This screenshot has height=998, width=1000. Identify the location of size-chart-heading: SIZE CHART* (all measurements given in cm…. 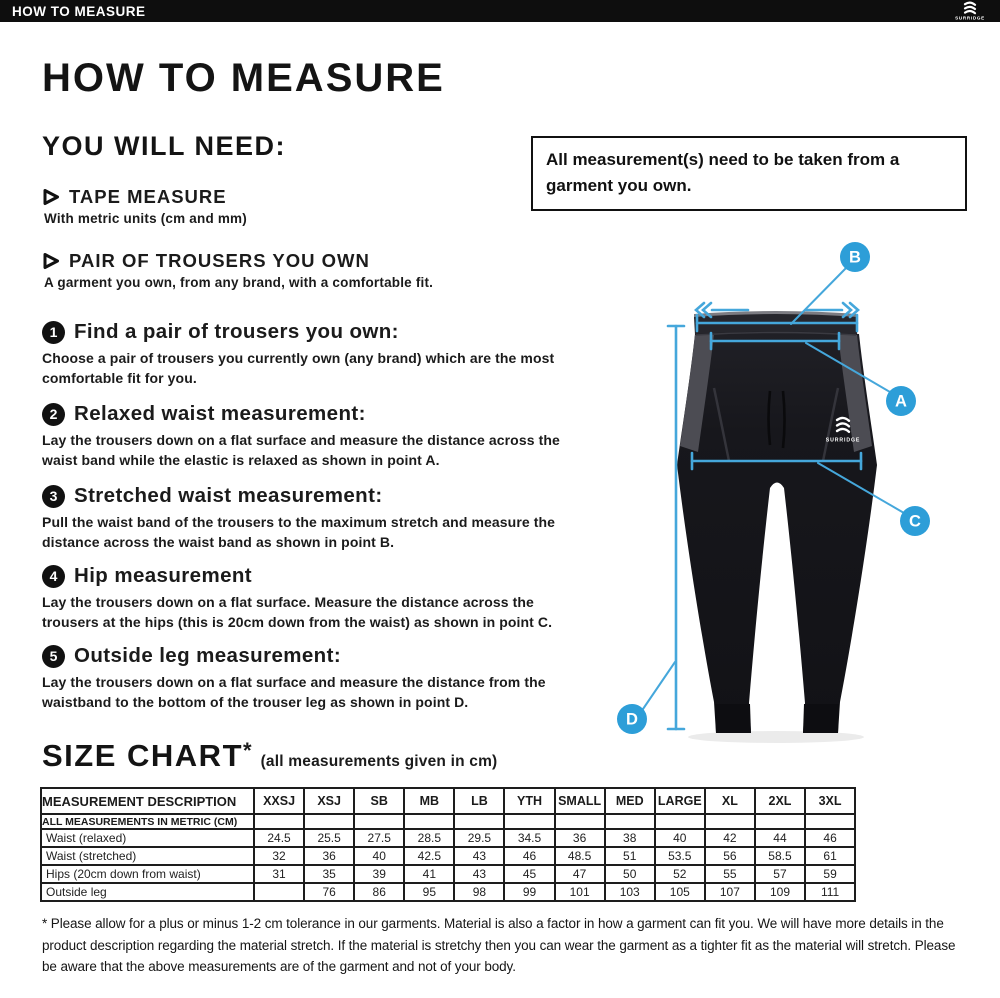
(269, 756).